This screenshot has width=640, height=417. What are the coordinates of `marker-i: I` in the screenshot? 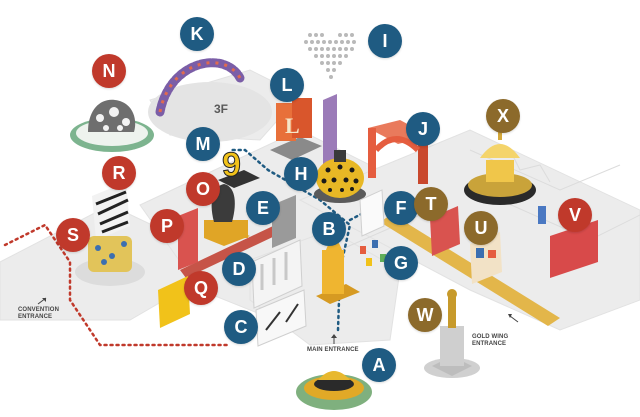 It's located at (385, 41).